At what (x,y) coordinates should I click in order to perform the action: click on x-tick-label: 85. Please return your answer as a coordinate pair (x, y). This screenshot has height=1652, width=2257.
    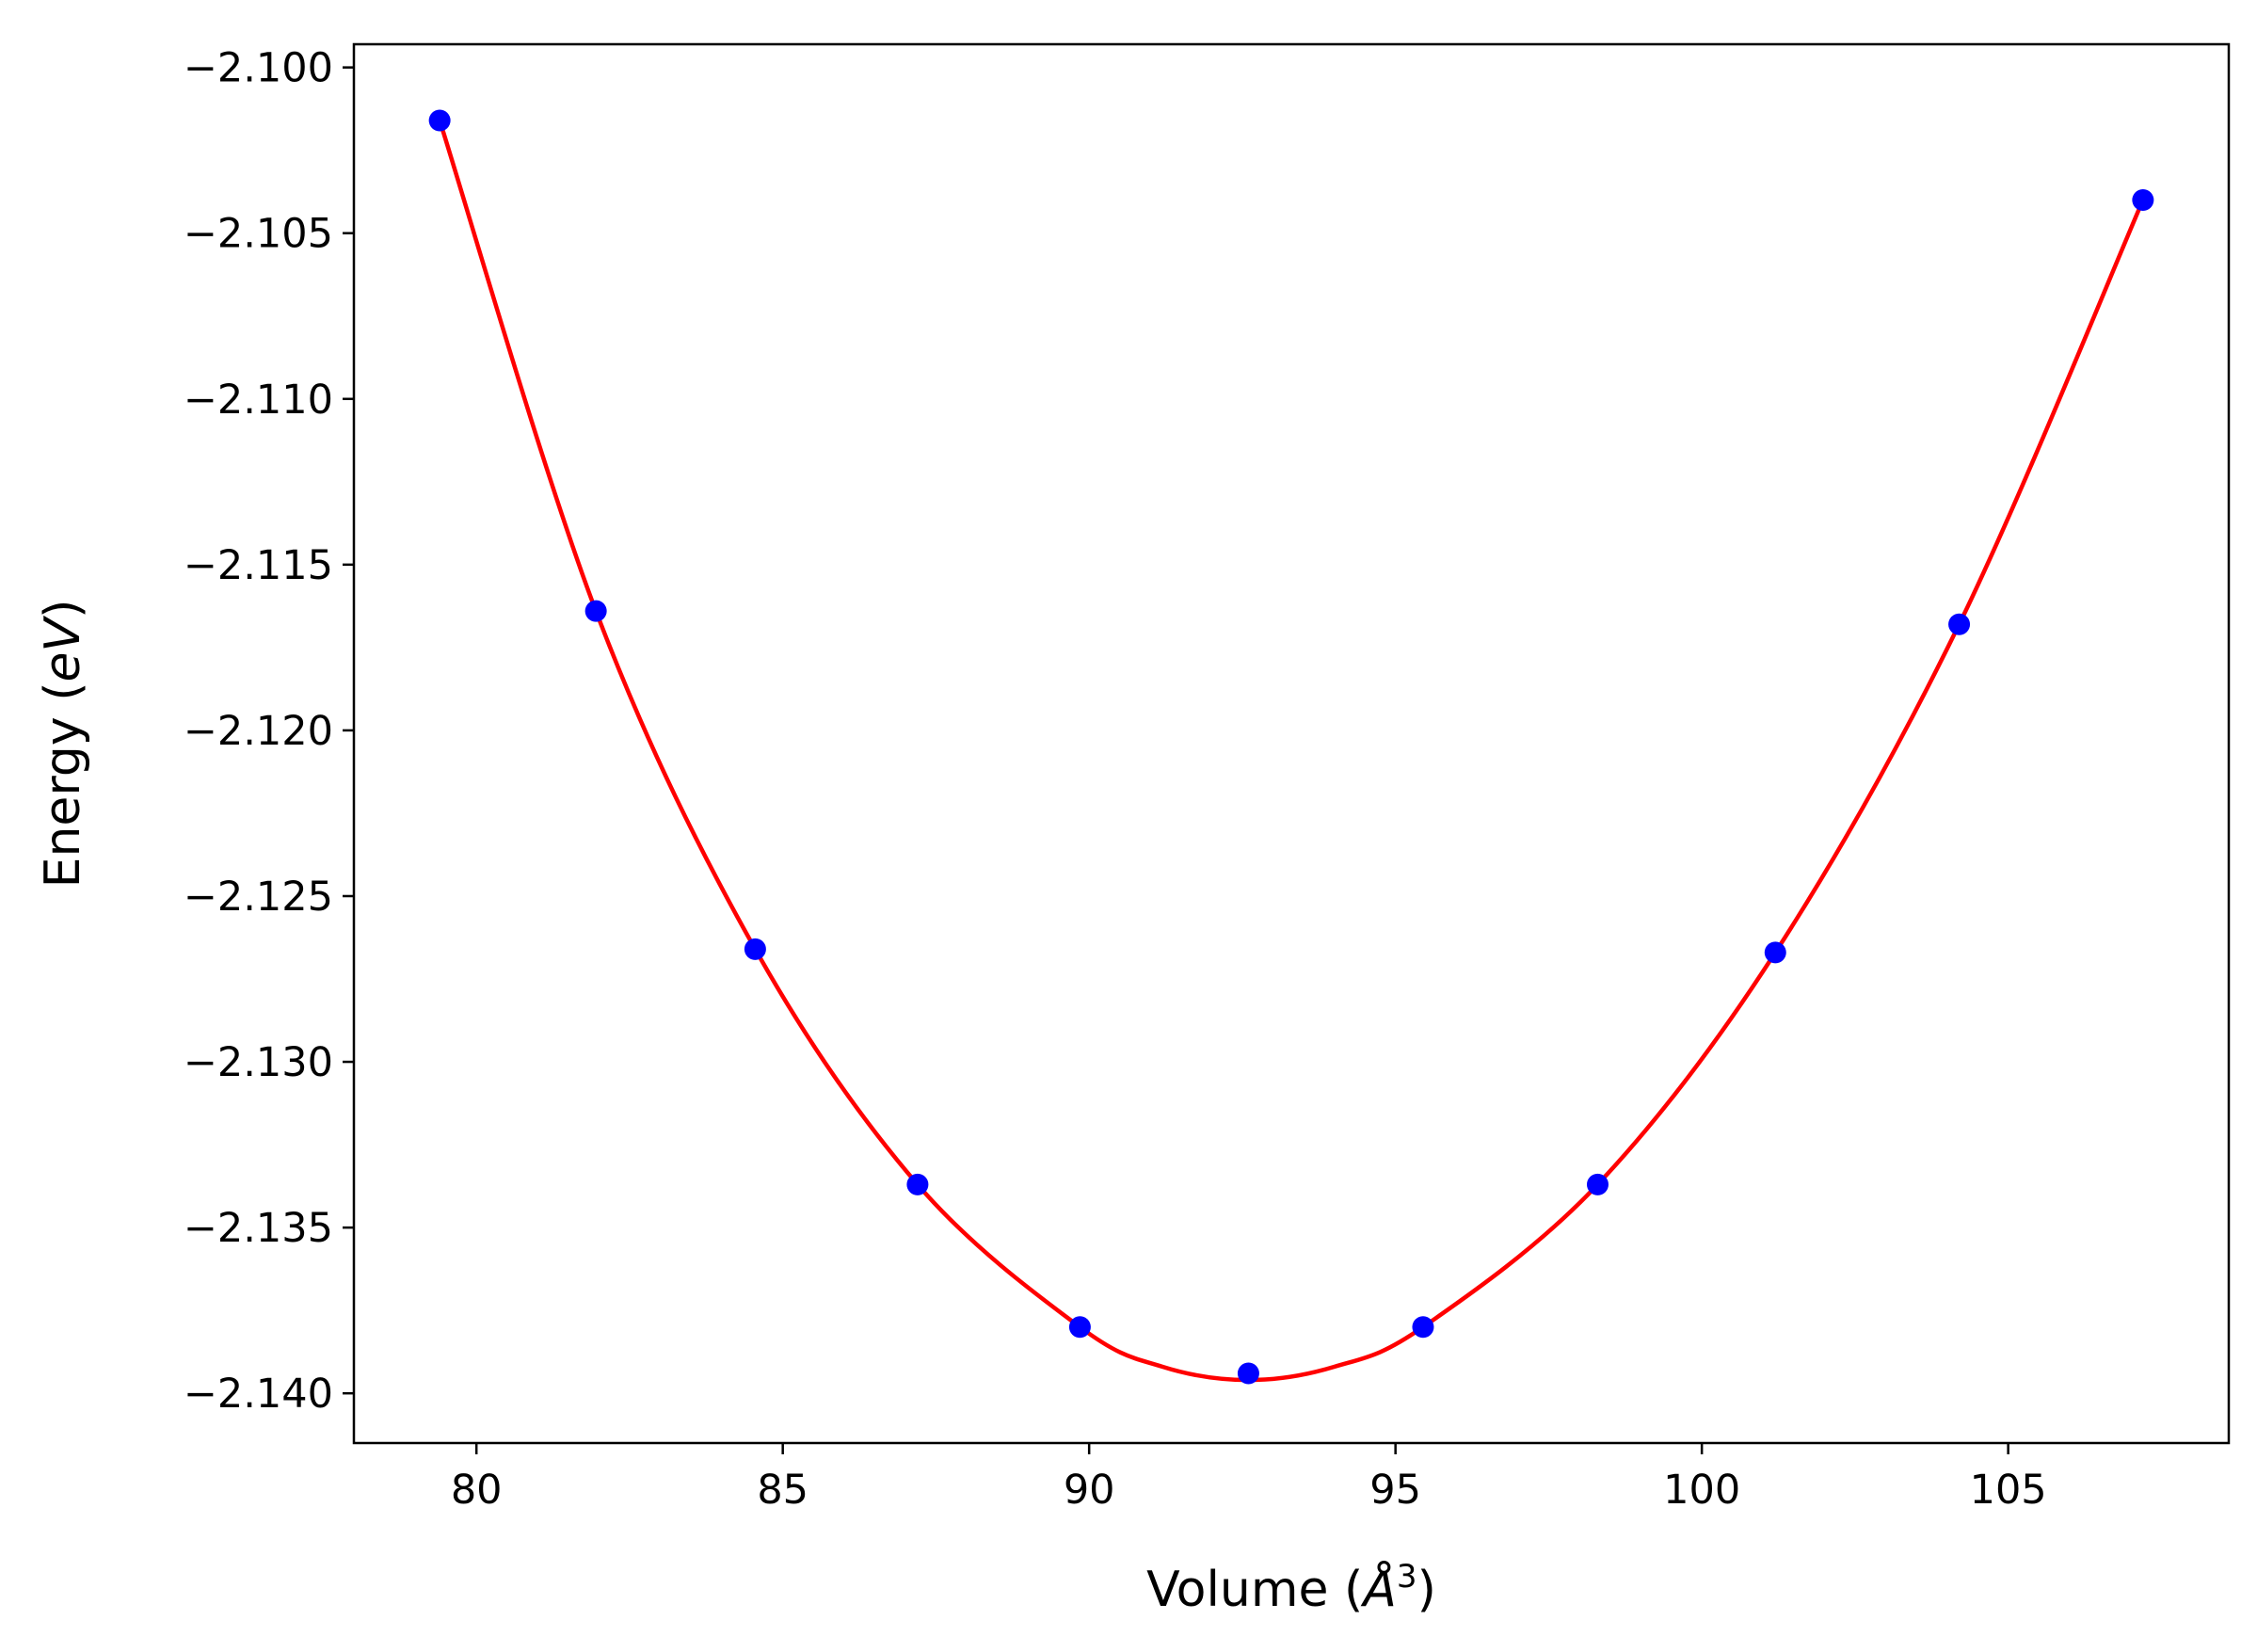
    Looking at the image, I should click on (783, 1490).